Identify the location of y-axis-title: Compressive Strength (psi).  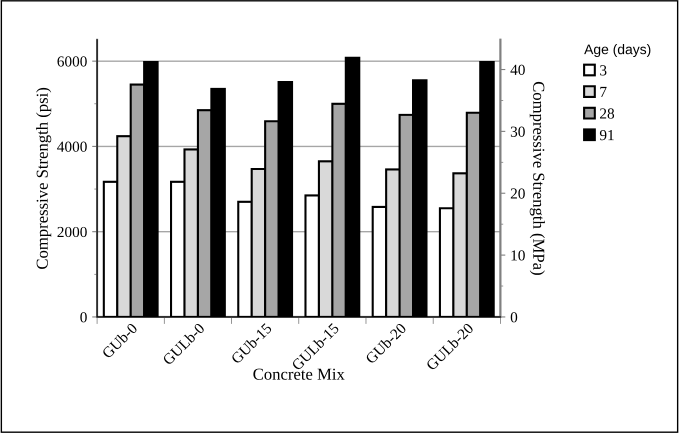
(44, 178).